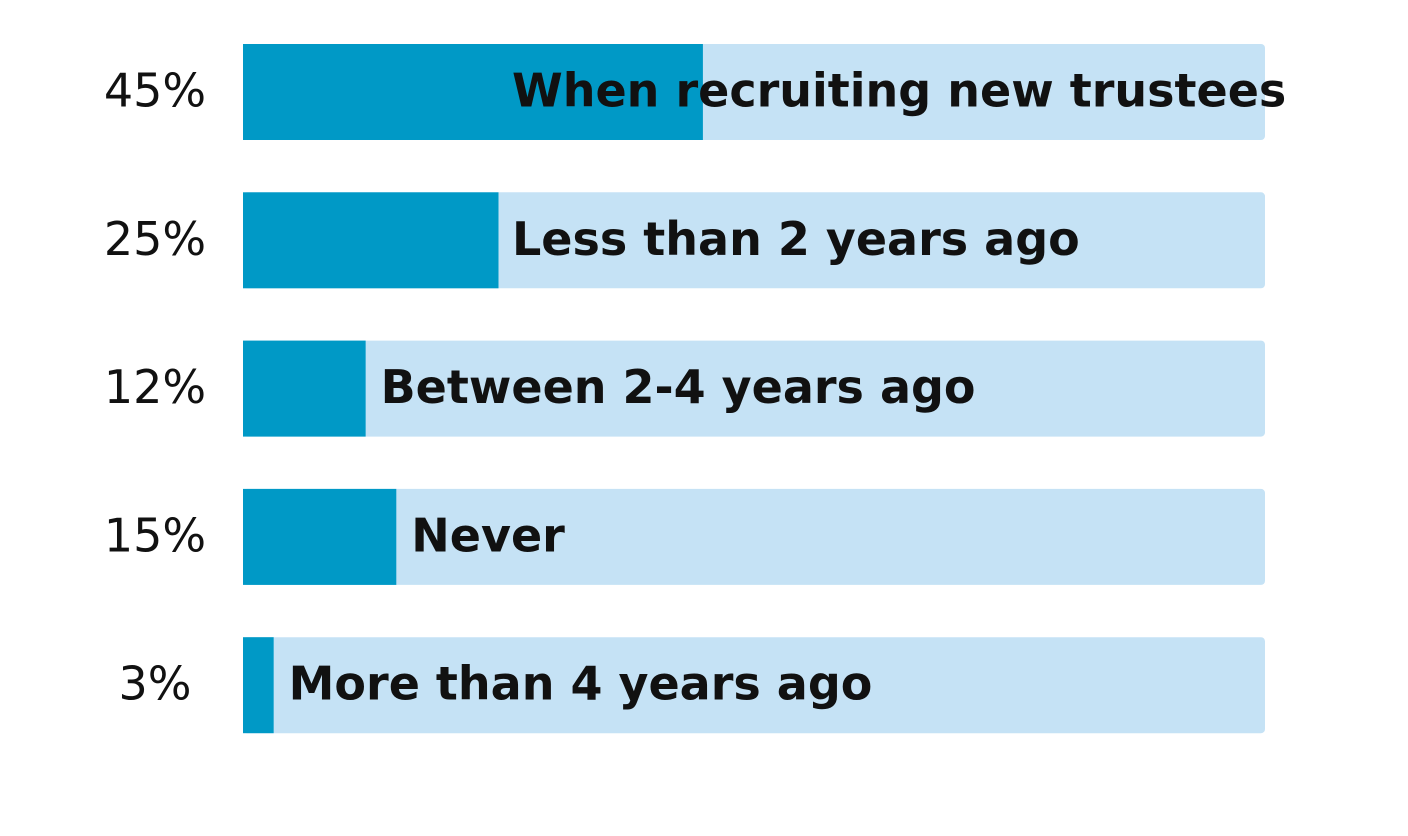 The height and width of the screenshot is (836, 1408). I want to click on value-label: 45%, so click(155, 91).